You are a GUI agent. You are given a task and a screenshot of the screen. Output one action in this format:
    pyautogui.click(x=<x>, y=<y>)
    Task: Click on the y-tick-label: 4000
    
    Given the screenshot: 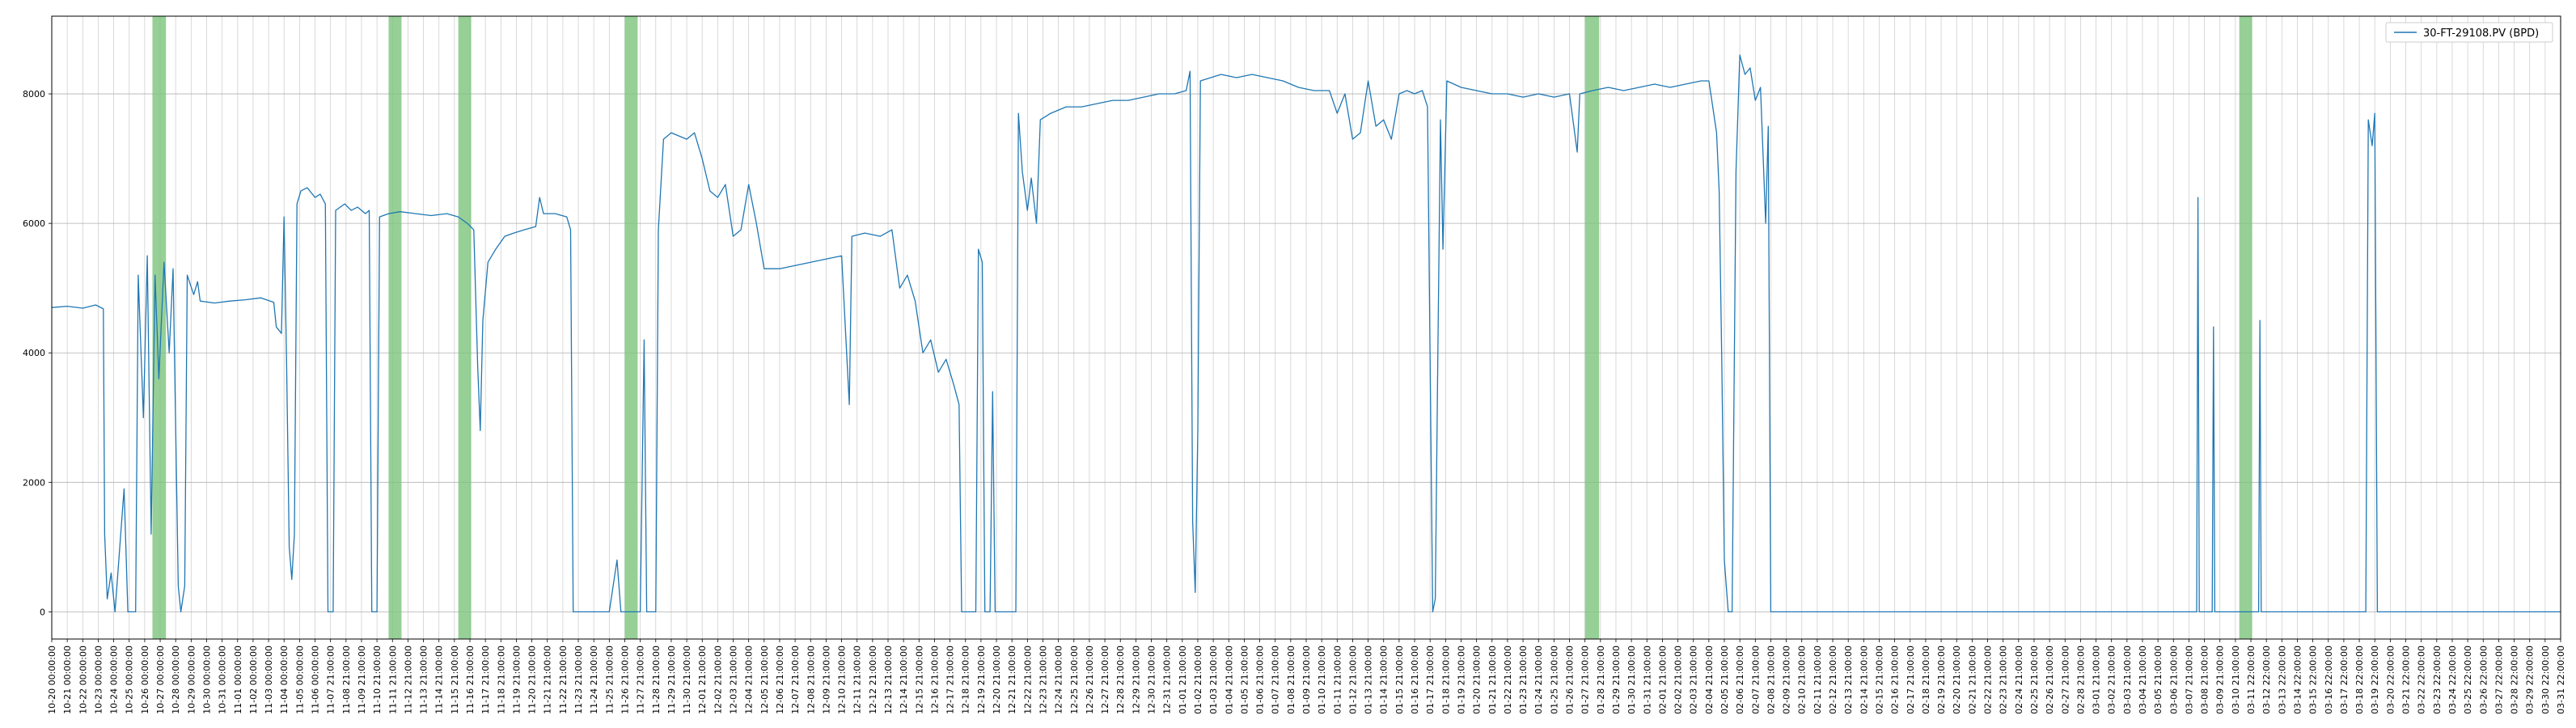 What is the action you would take?
    pyautogui.click(x=34, y=353)
    